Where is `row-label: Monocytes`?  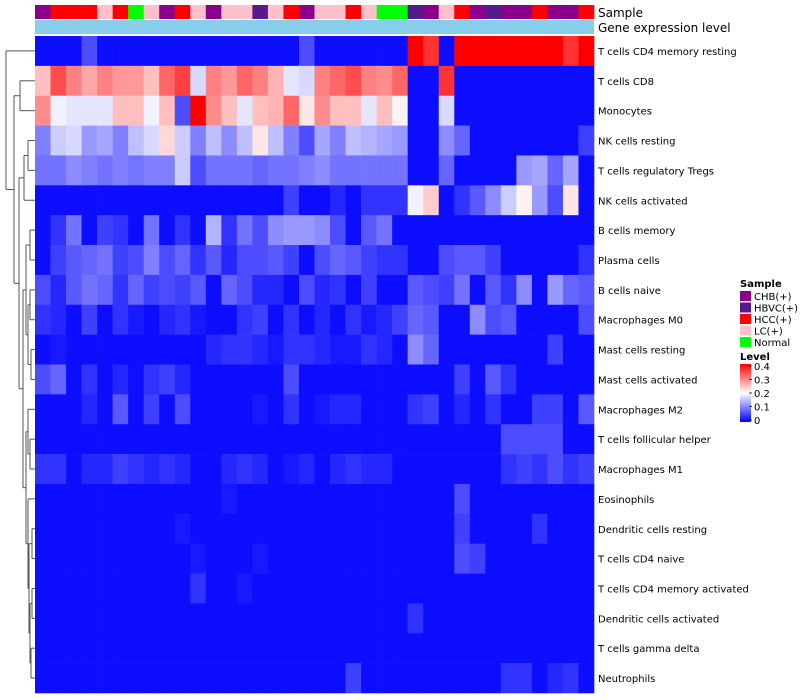 row-label: Monocytes is located at coordinates (625, 112).